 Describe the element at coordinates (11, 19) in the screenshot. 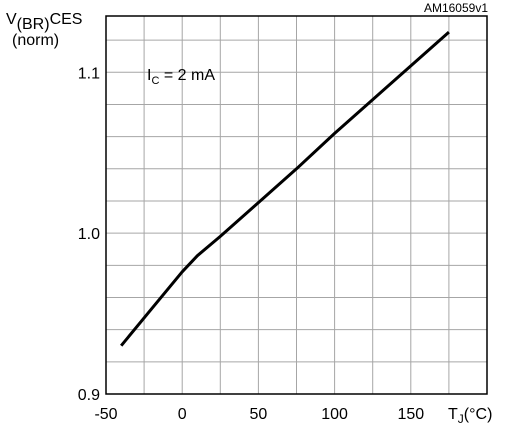

I see `y-axis-label-main: V` at that location.